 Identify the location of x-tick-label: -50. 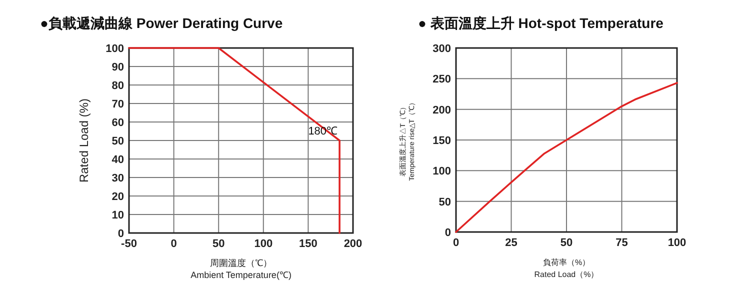
(129, 244).